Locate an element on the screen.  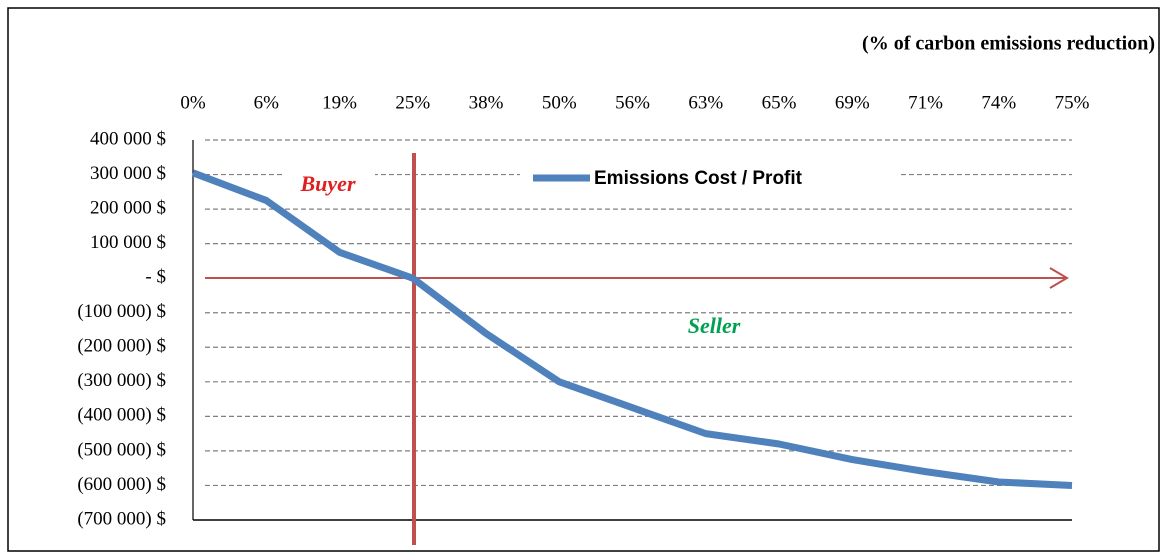
arrow-head is located at coordinates (1059, 278).